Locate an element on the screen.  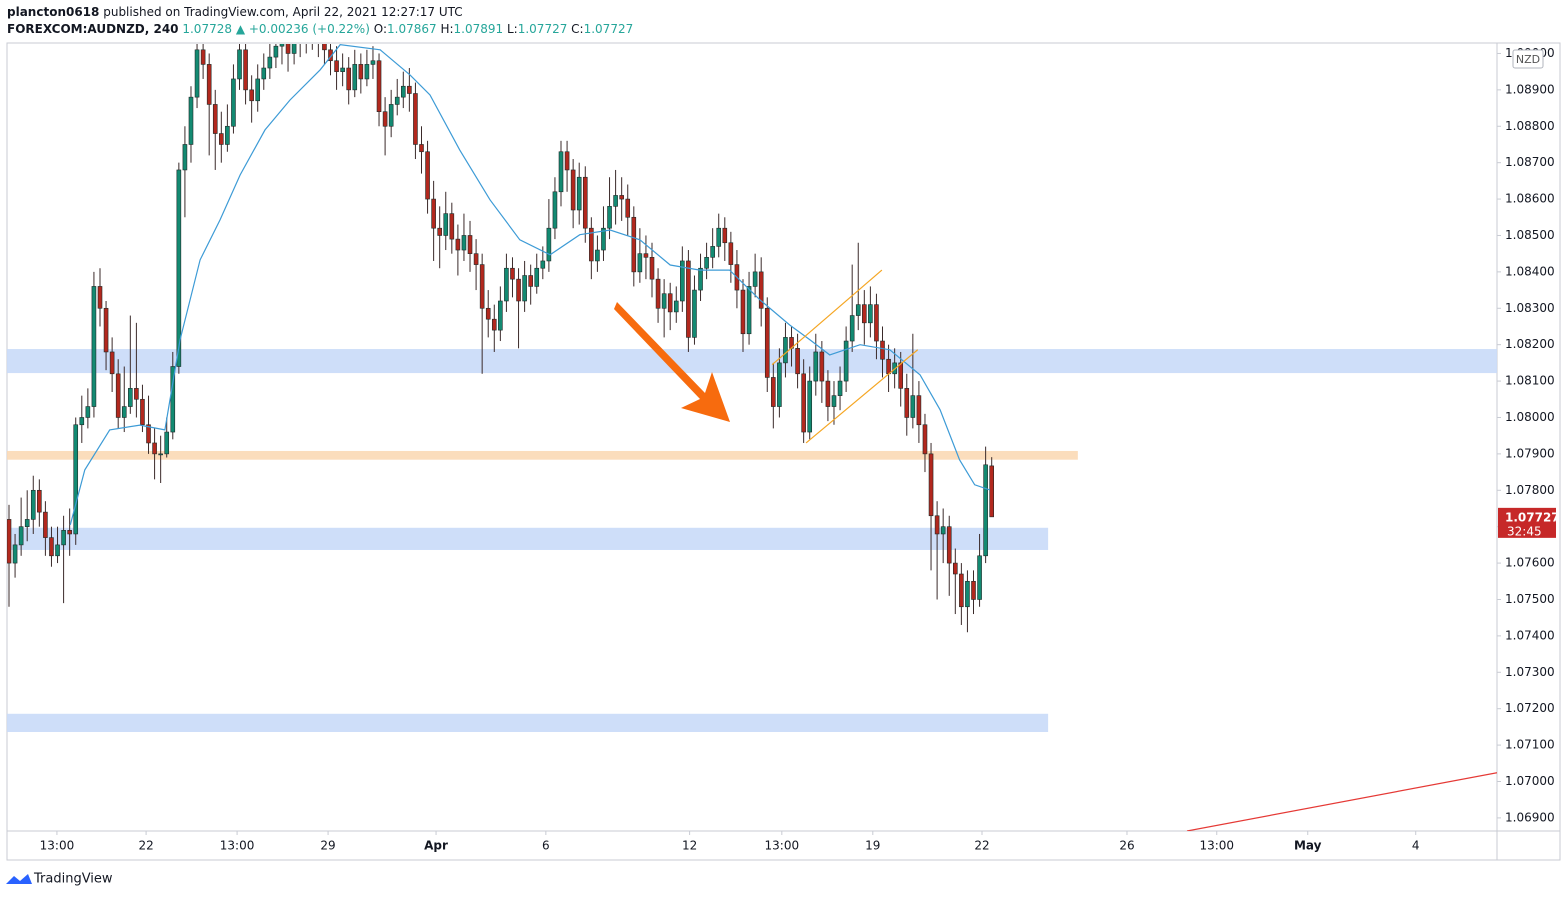
price-label-box is located at coordinates (1527, 522).